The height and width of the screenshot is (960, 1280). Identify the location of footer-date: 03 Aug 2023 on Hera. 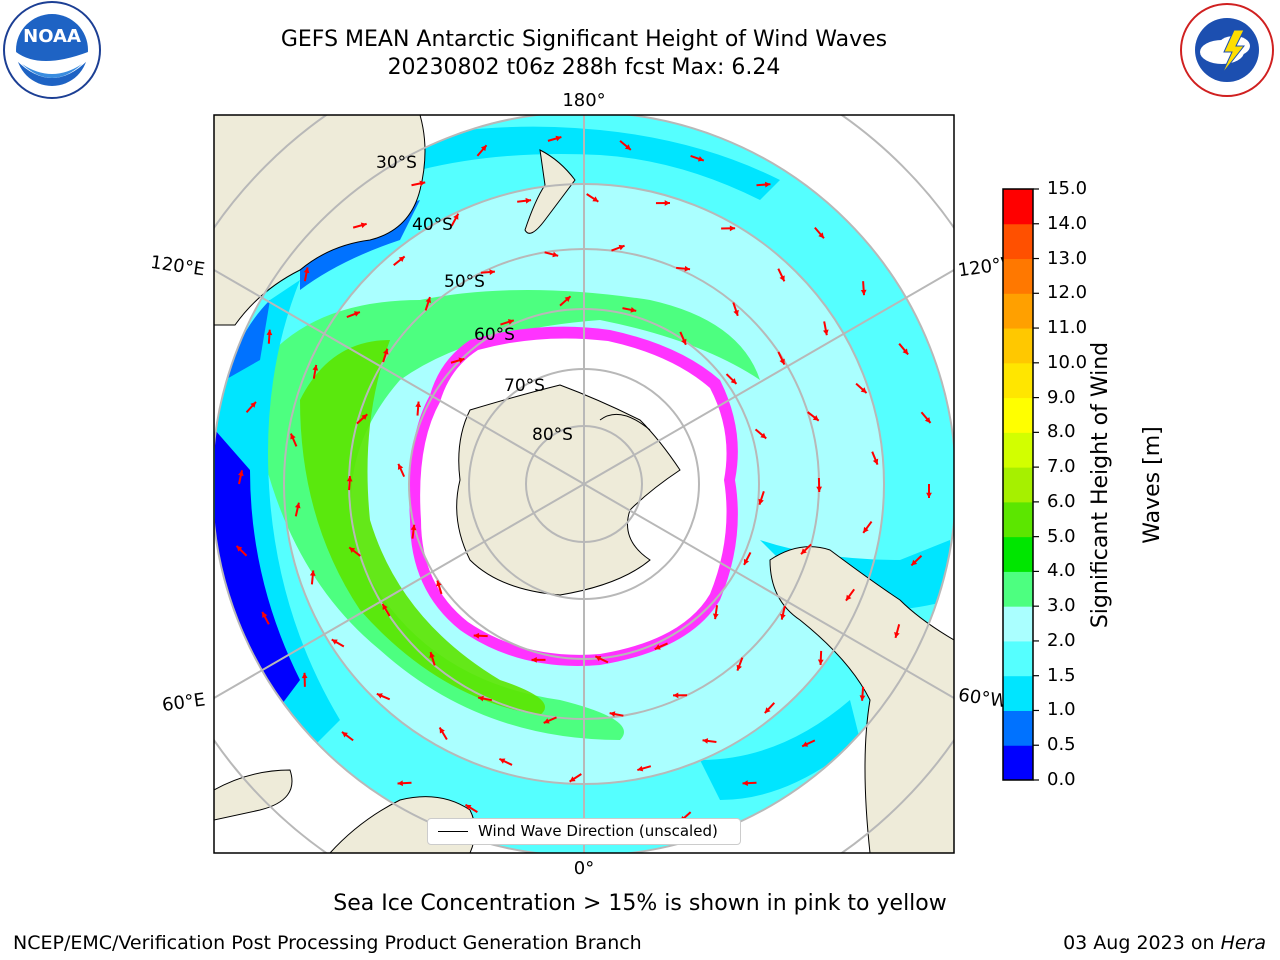
(1164, 943).